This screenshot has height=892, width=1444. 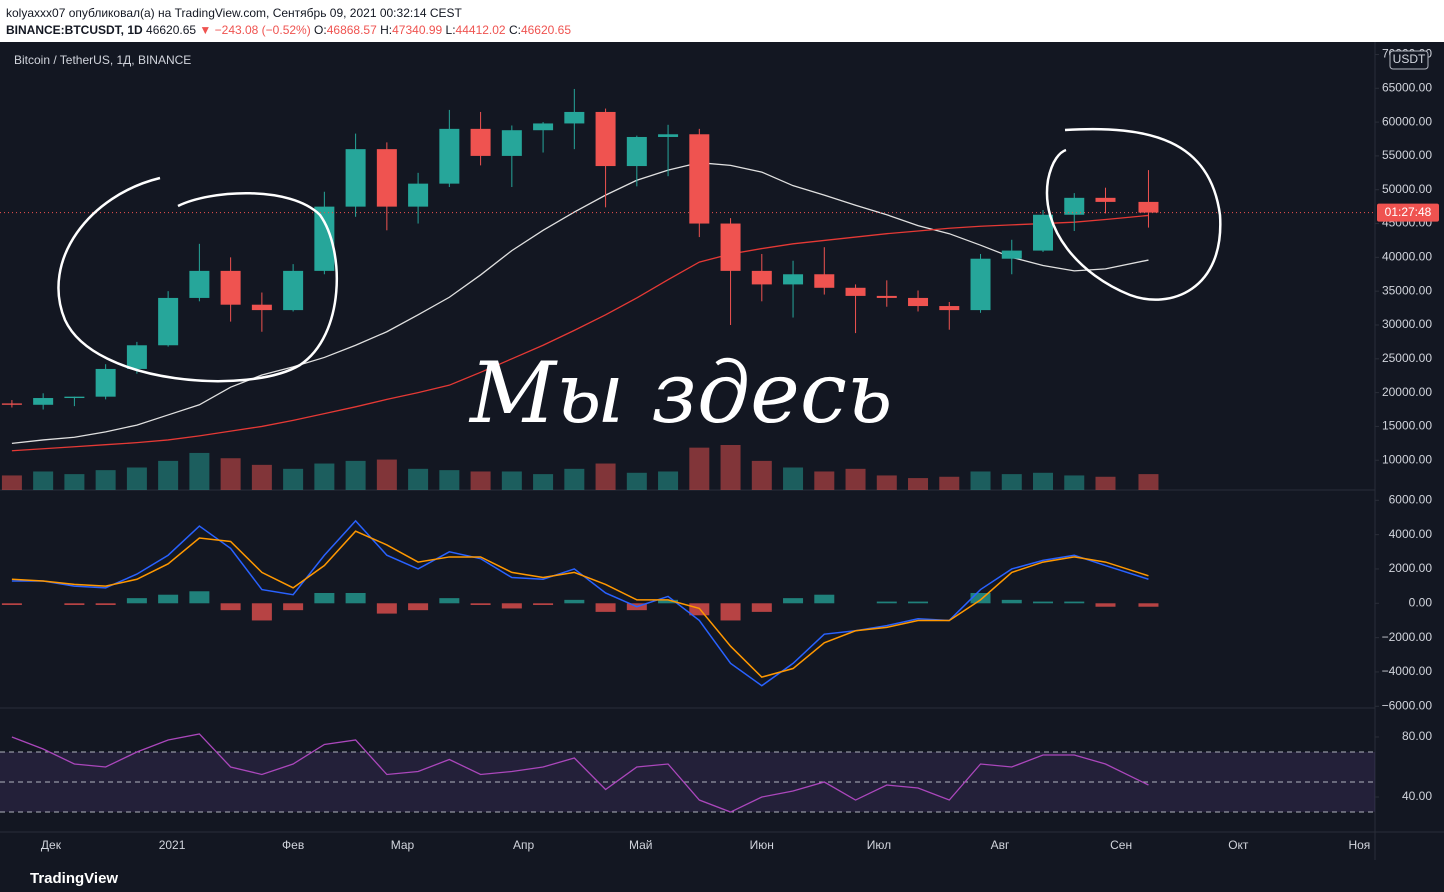 I want to click on pane-title: Bitcoin / TetherUS, 1Д, BINANCE, so click(x=102, y=60).